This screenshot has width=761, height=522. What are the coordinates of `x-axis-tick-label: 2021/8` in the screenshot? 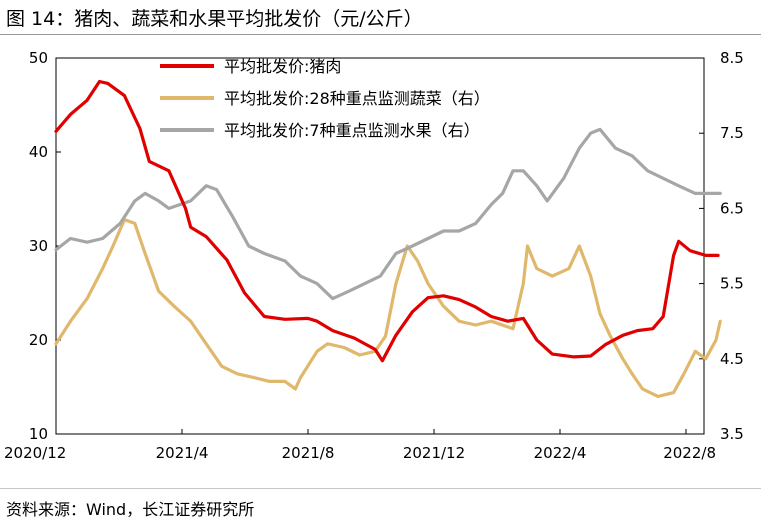 It's located at (308, 453).